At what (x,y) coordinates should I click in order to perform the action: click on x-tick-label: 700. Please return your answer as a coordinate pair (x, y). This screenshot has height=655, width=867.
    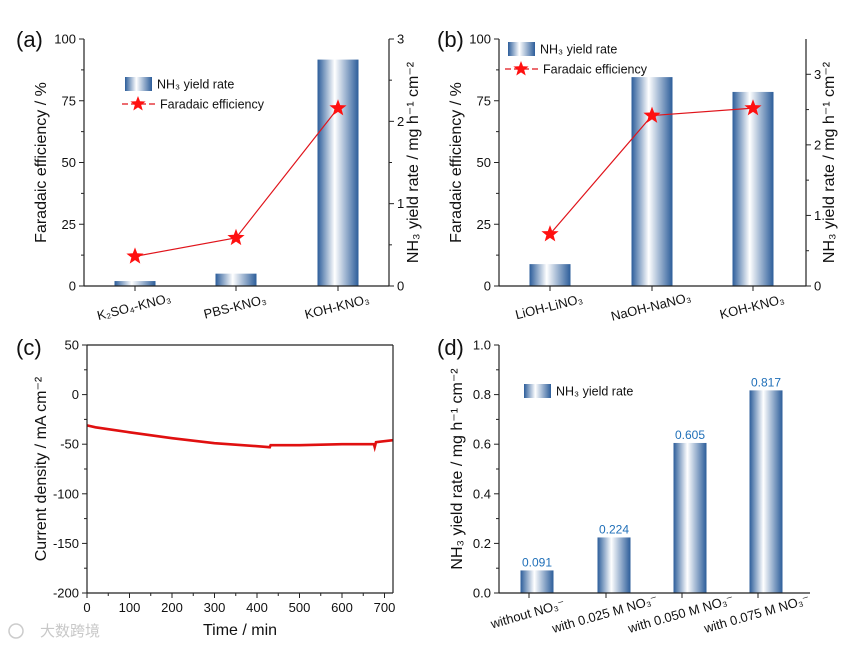
    Looking at the image, I should click on (385, 607).